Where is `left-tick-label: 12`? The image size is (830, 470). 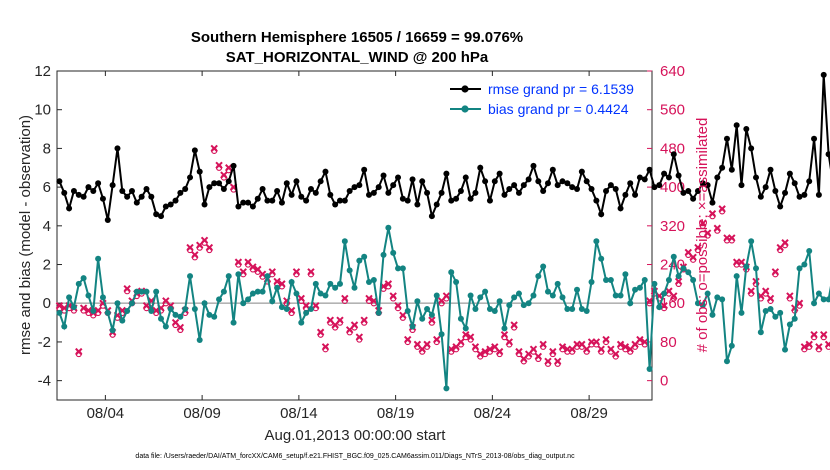 left-tick-label: 12 is located at coordinates (42, 71).